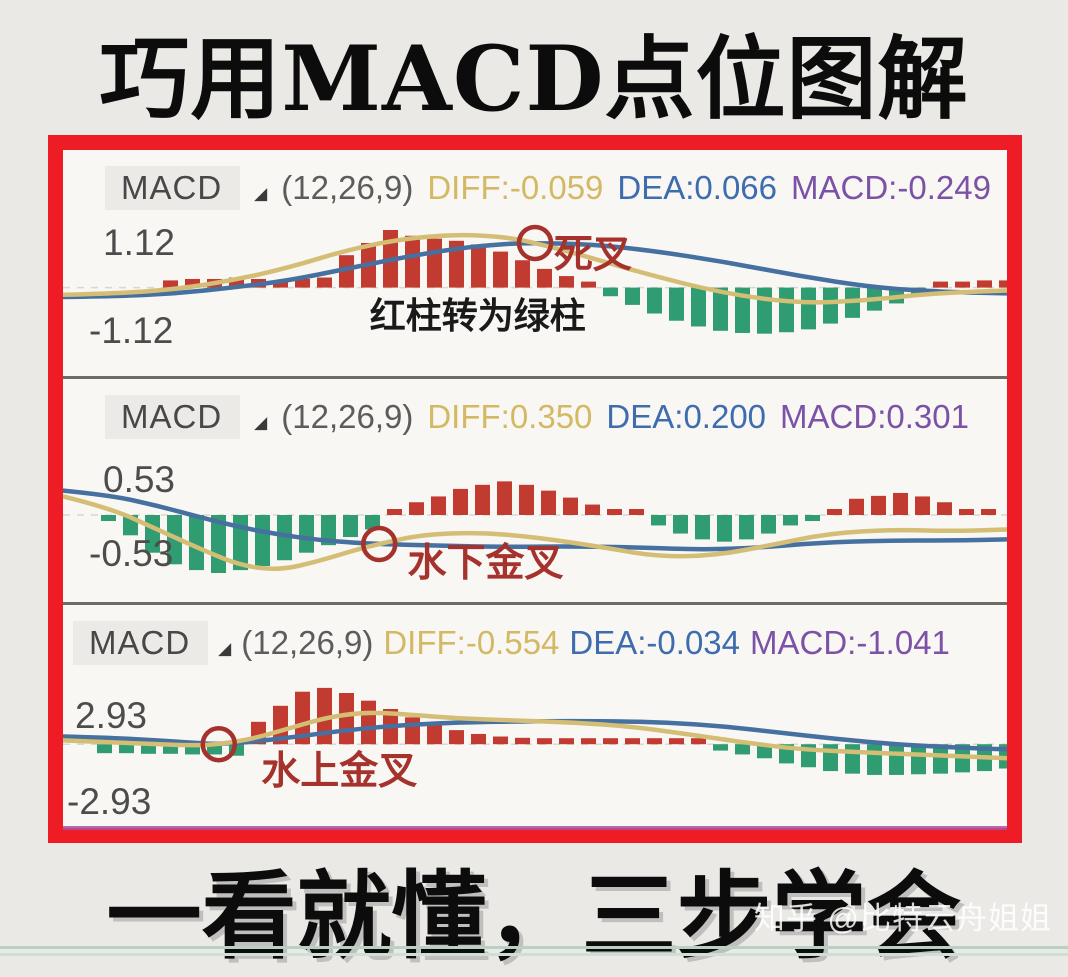  What do you see at coordinates (535, 740) in the screenshot?
I see `macd-histogram-chart: 水上金叉` at bounding box center [535, 740].